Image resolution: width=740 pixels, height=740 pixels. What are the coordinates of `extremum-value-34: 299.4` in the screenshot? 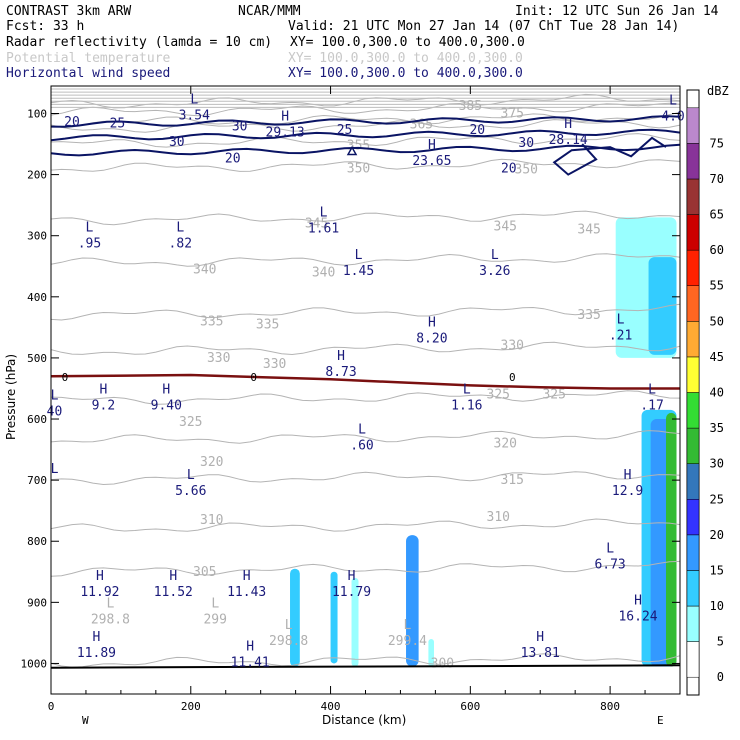 It's located at (407, 641).